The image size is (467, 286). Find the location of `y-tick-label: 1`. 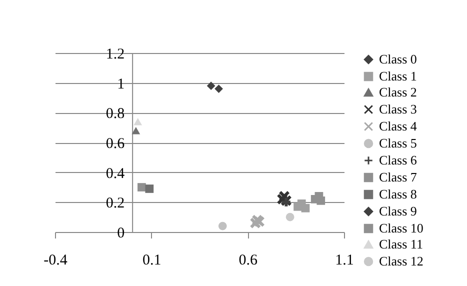

y-tick-label: 1 is located at coordinates (121, 84).